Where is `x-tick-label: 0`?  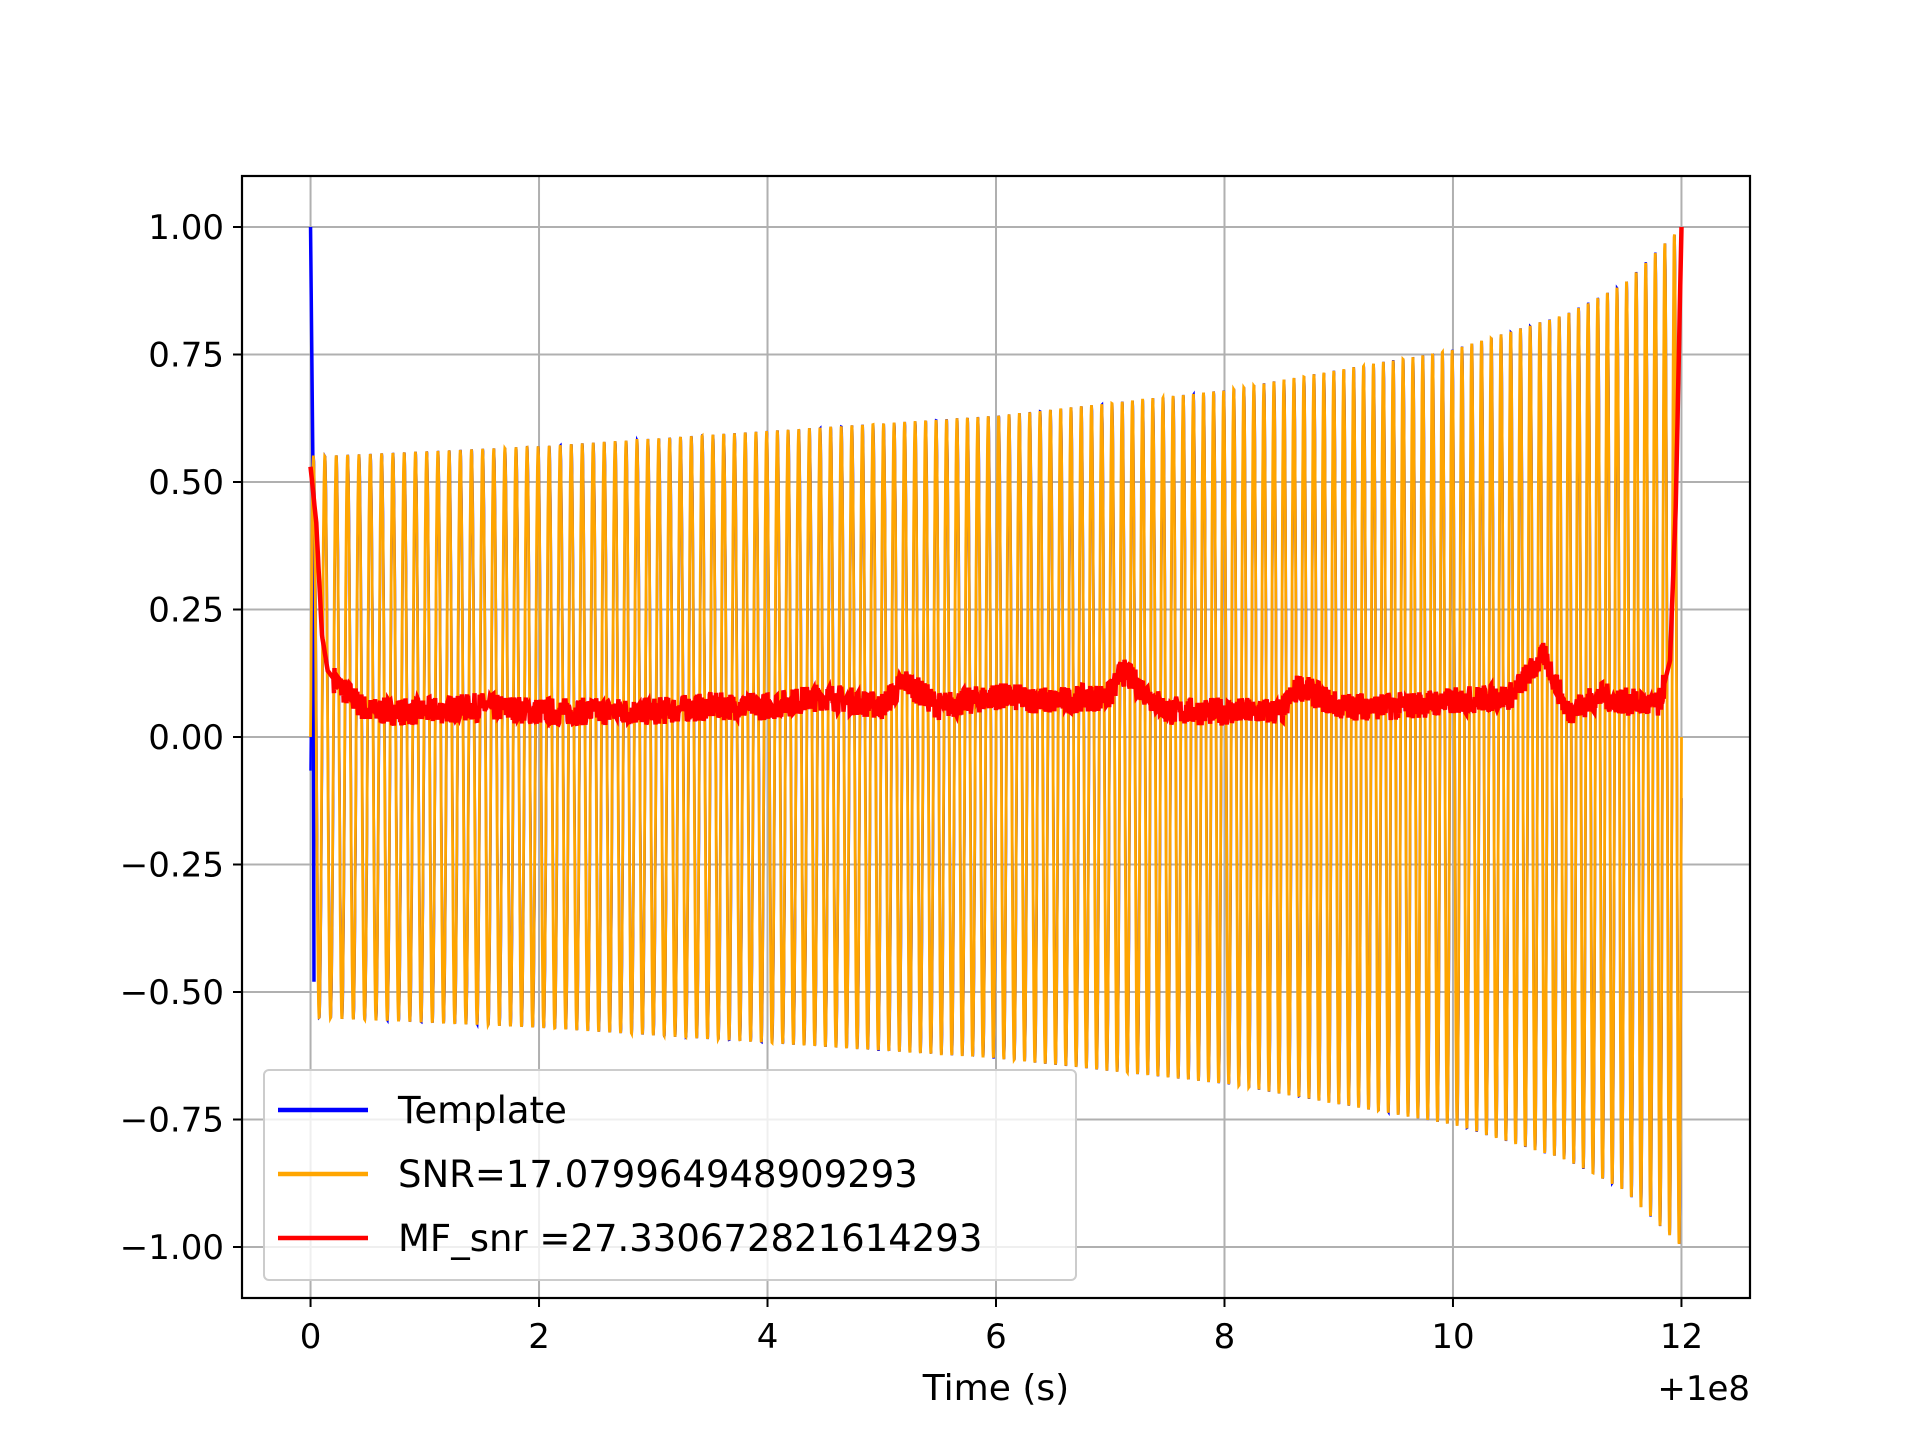 x-tick-label: 0 is located at coordinates (311, 1337).